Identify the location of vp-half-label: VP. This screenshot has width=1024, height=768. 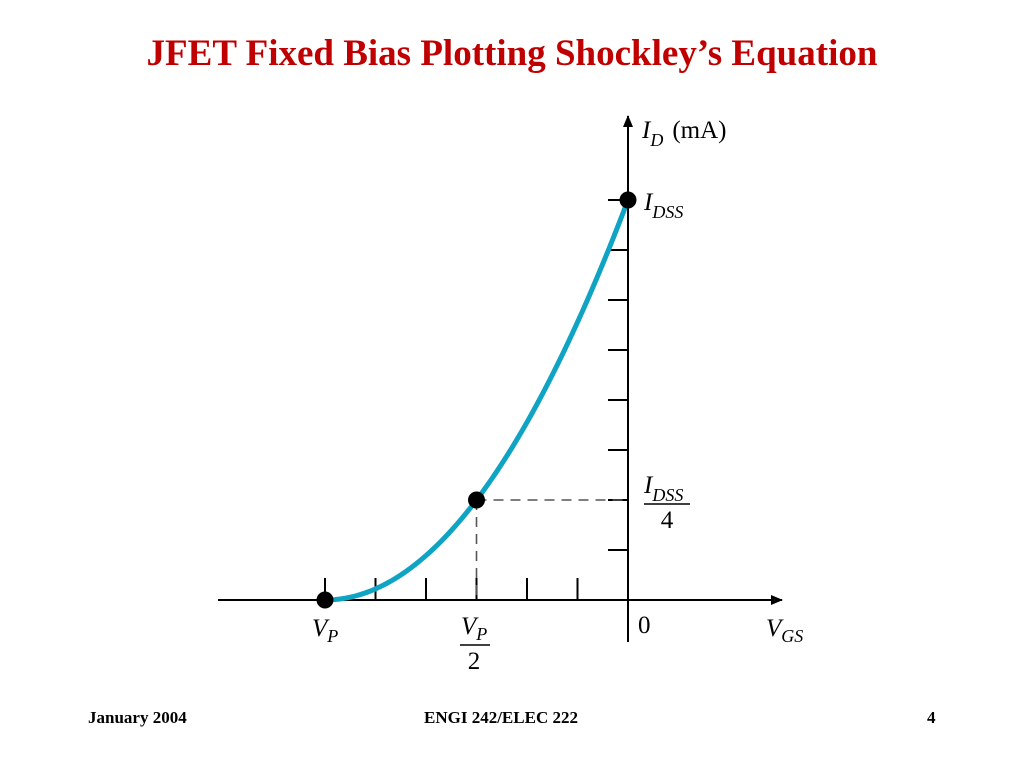
(474, 628).